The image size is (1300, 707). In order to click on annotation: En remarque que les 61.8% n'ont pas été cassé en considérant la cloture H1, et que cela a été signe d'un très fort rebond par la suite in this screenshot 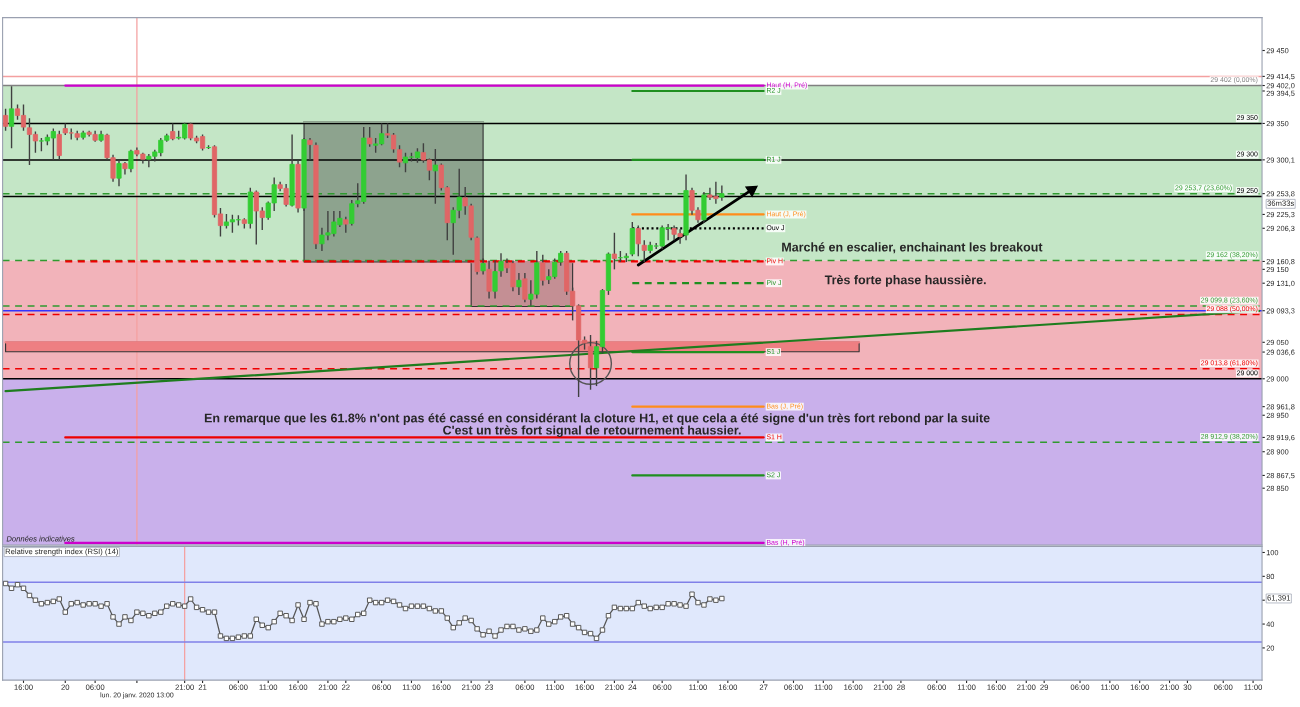, I will do `click(597, 419)`.